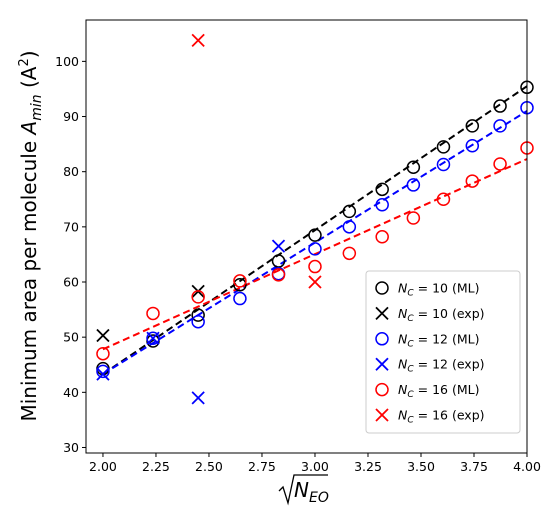  I want to click on sqrt-radical, so click(303, 490).